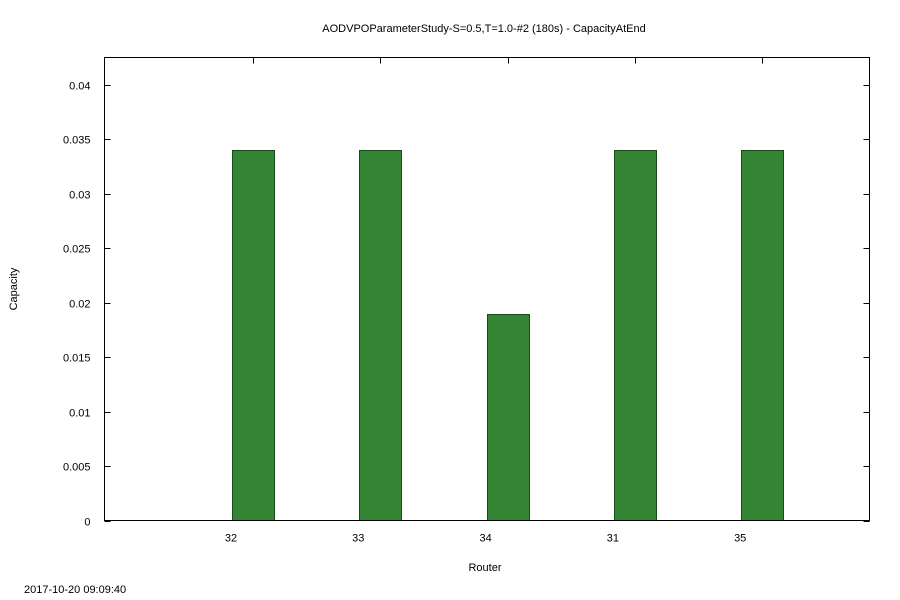 The width and height of the screenshot is (900, 600). I want to click on x-tick-label: 34, so click(485, 539).